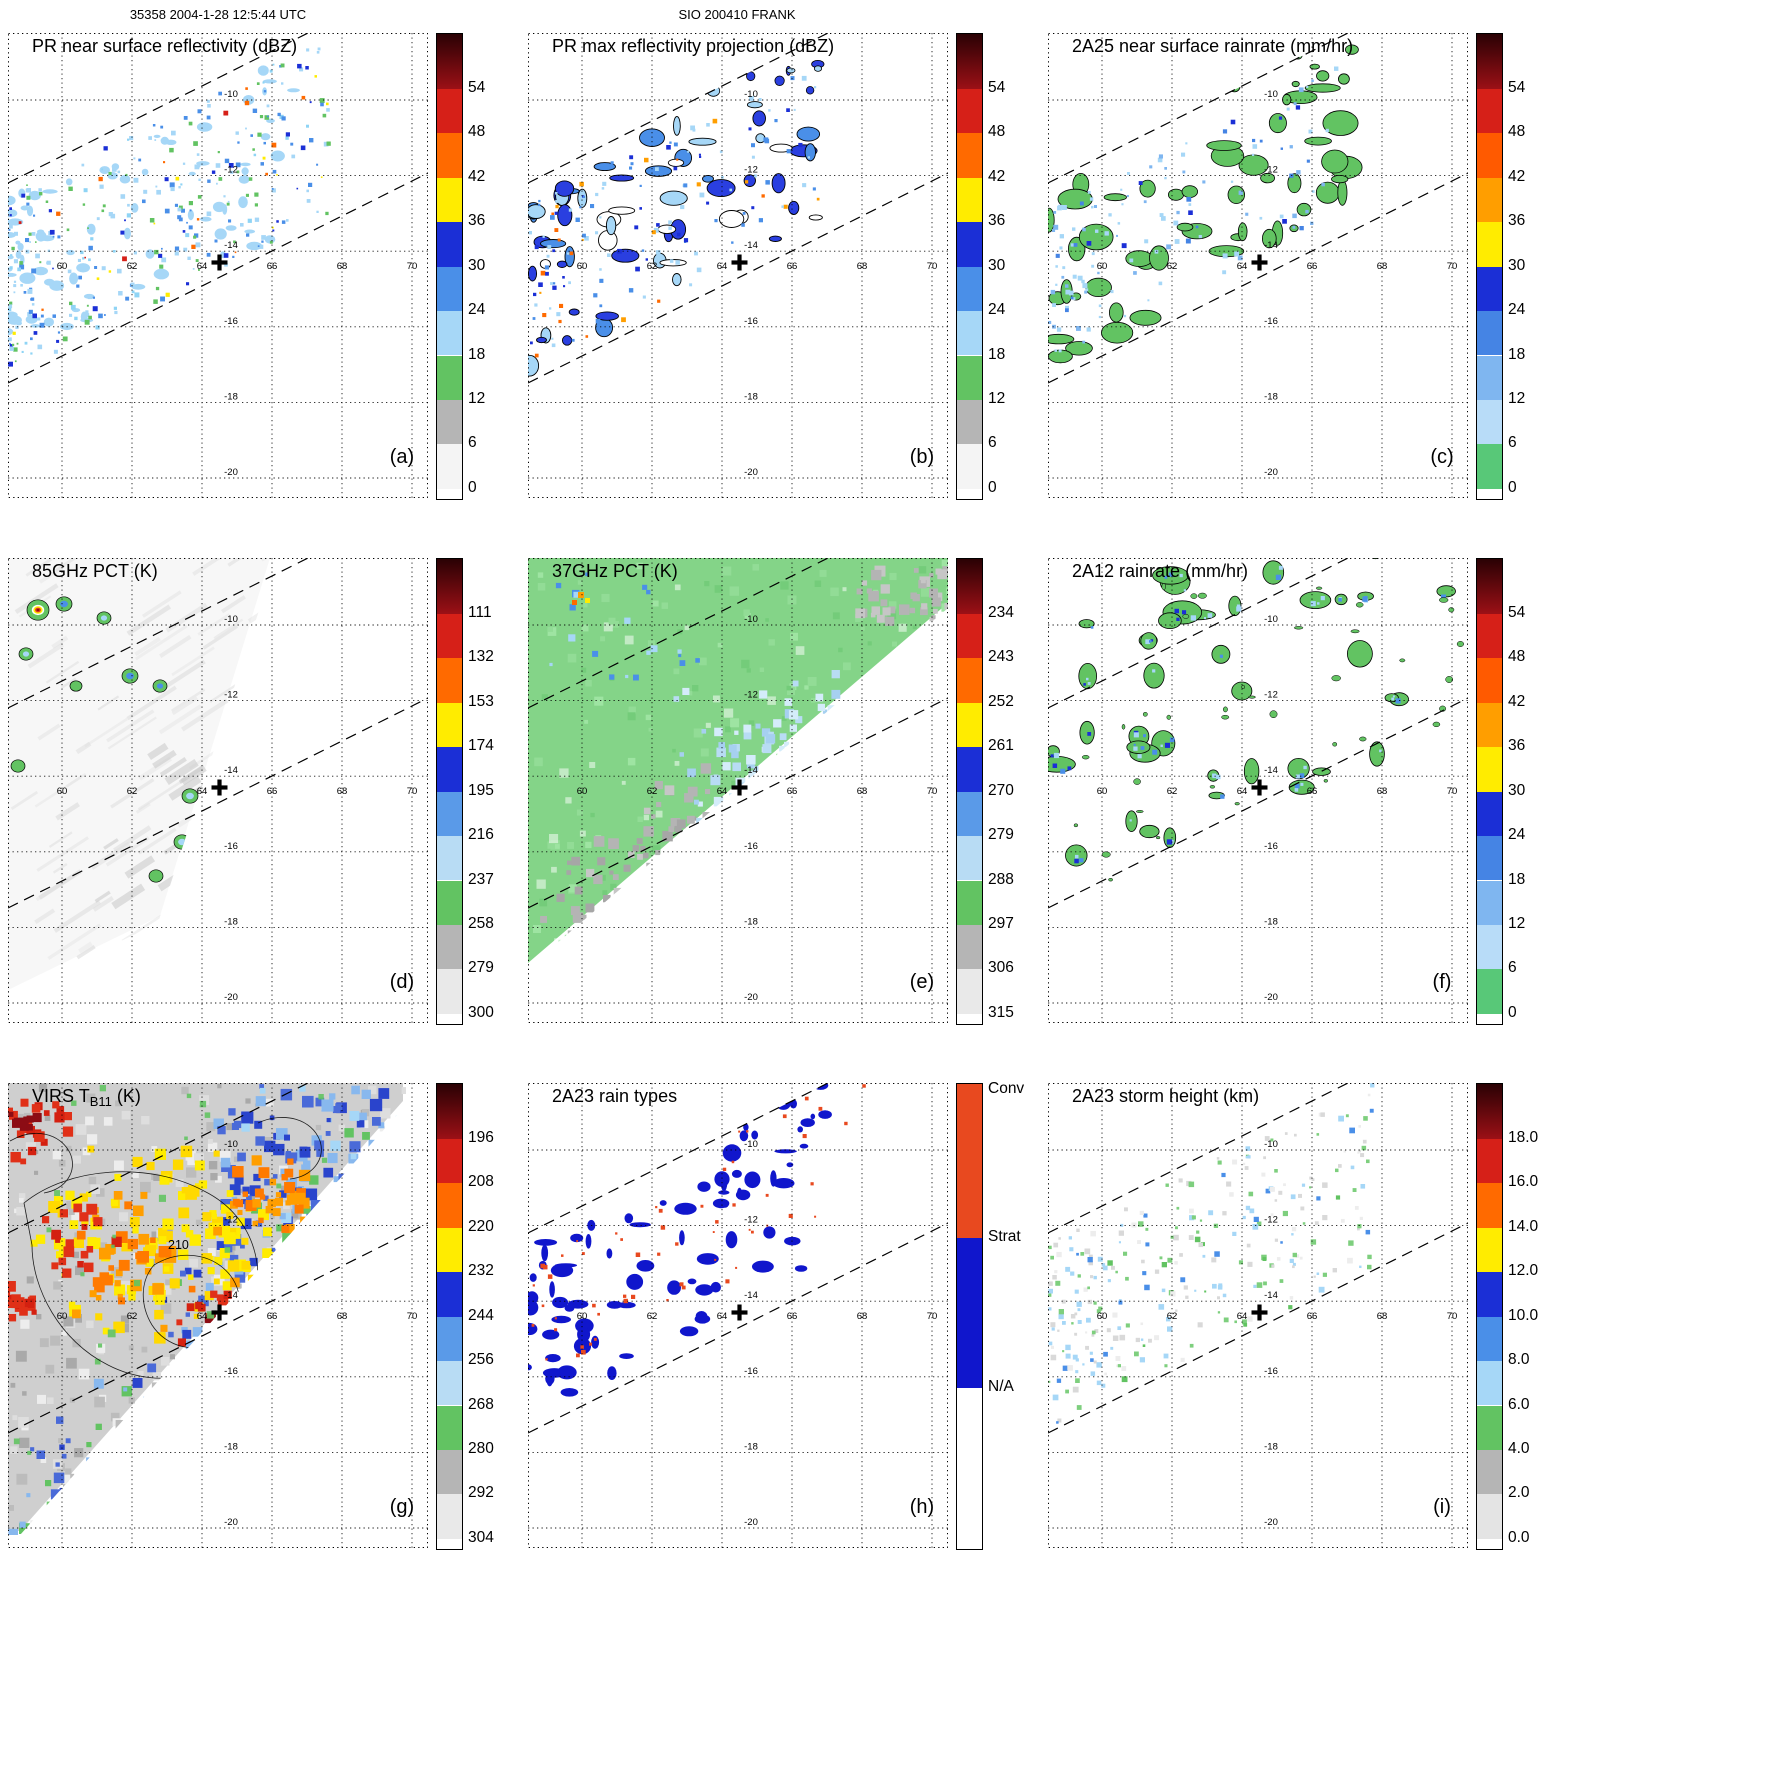 The image size is (1771, 1771). What do you see at coordinates (481, 1137) in the screenshot?
I see `colorbar-tick-label: 196` at bounding box center [481, 1137].